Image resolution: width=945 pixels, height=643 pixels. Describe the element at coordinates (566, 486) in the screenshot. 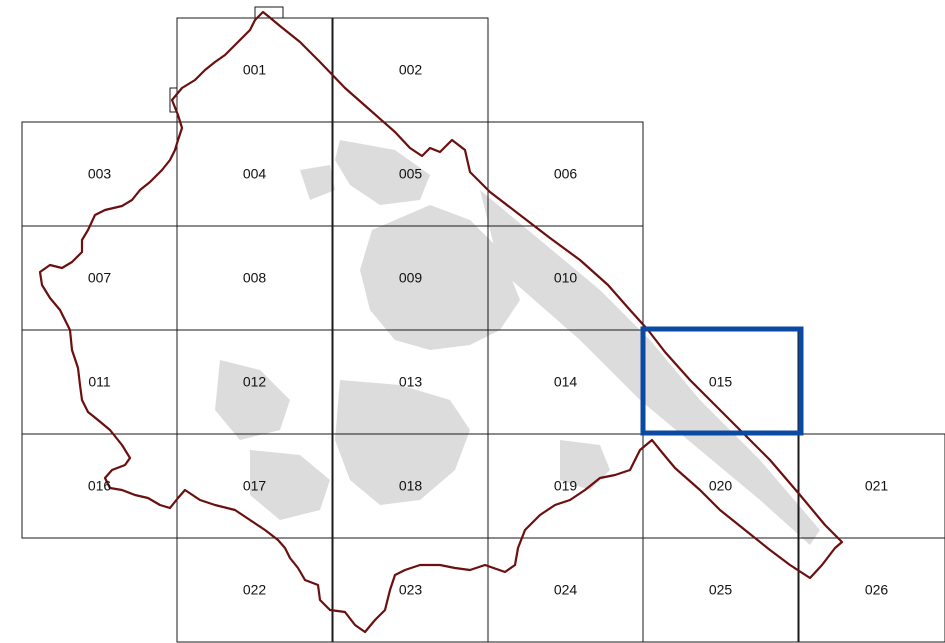

I see `tile-label-019: 019` at that location.